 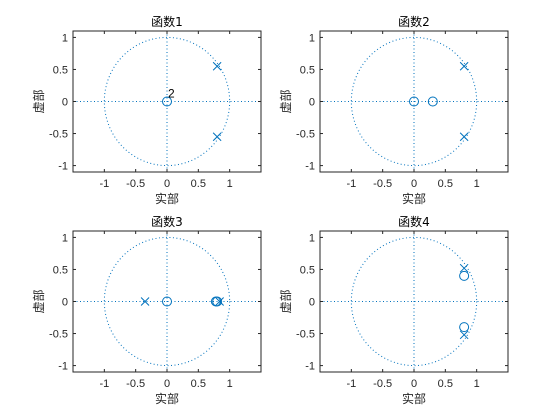 What do you see at coordinates (167, 398) in the screenshot?
I see `subplot-3-xlabel: 实部` at bounding box center [167, 398].